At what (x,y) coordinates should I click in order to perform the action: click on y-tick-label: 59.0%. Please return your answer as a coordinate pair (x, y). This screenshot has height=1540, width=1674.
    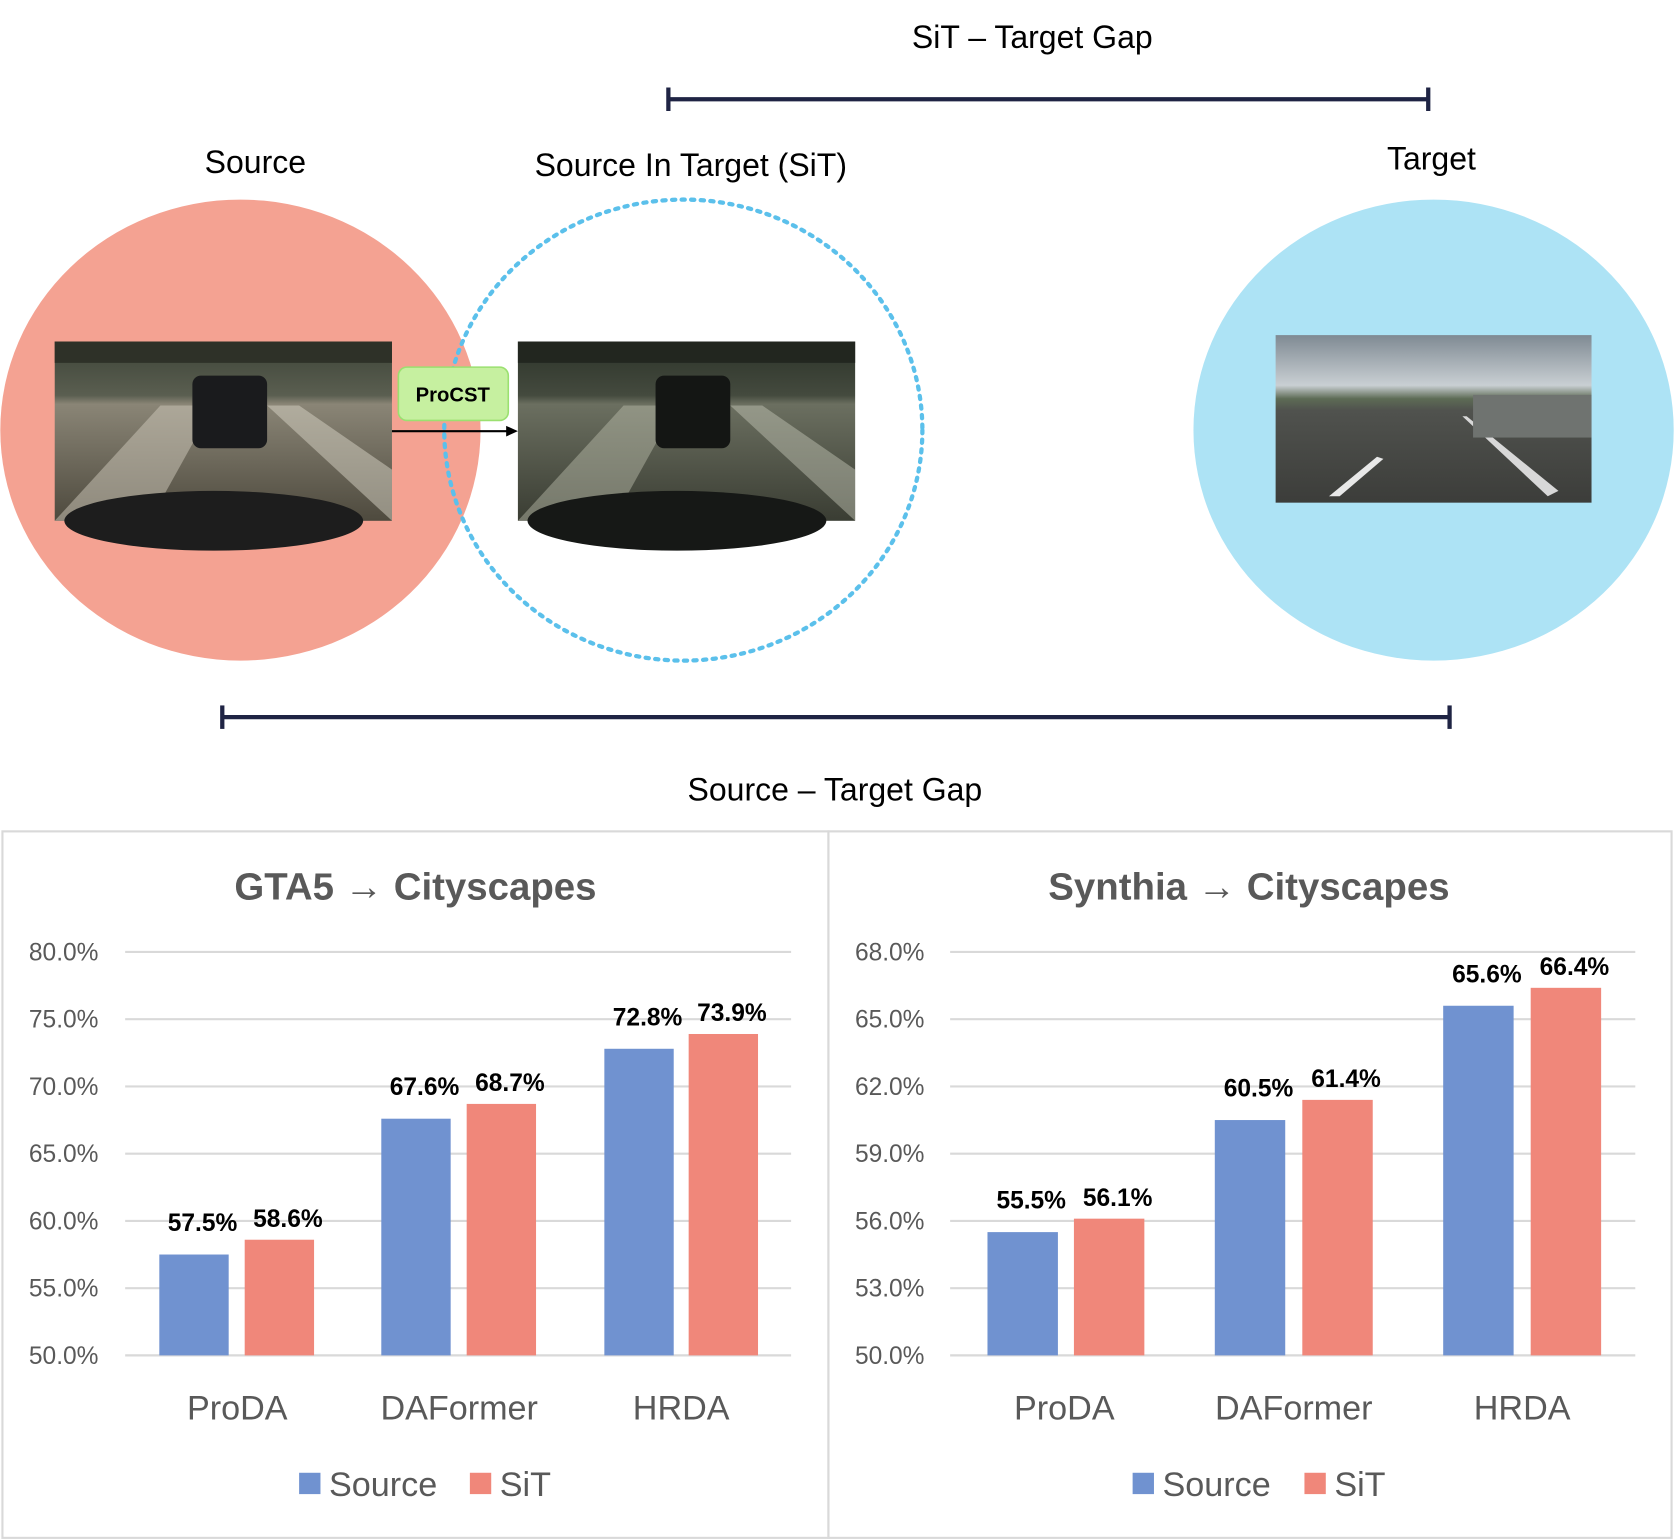
    Looking at the image, I should click on (890, 1154).